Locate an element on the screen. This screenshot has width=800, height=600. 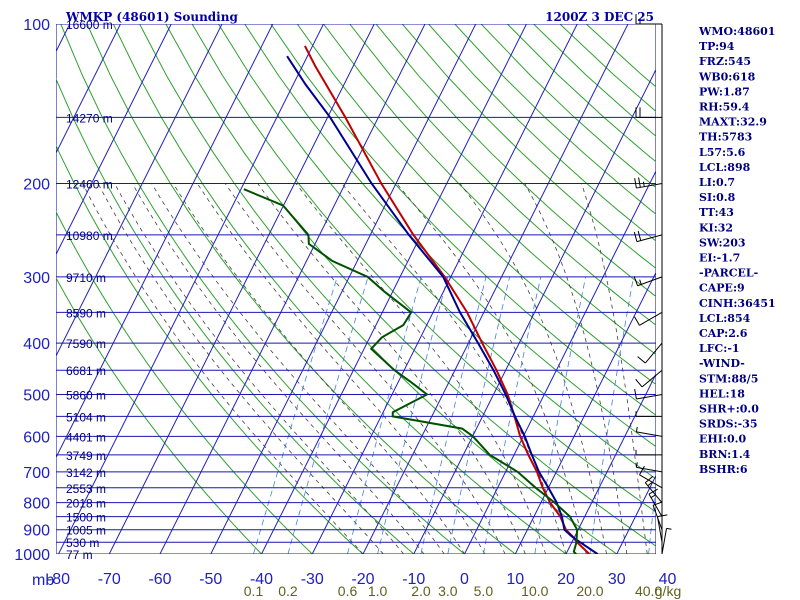
stability-index: BRN:1.4 is located at coordinates (725, 454).